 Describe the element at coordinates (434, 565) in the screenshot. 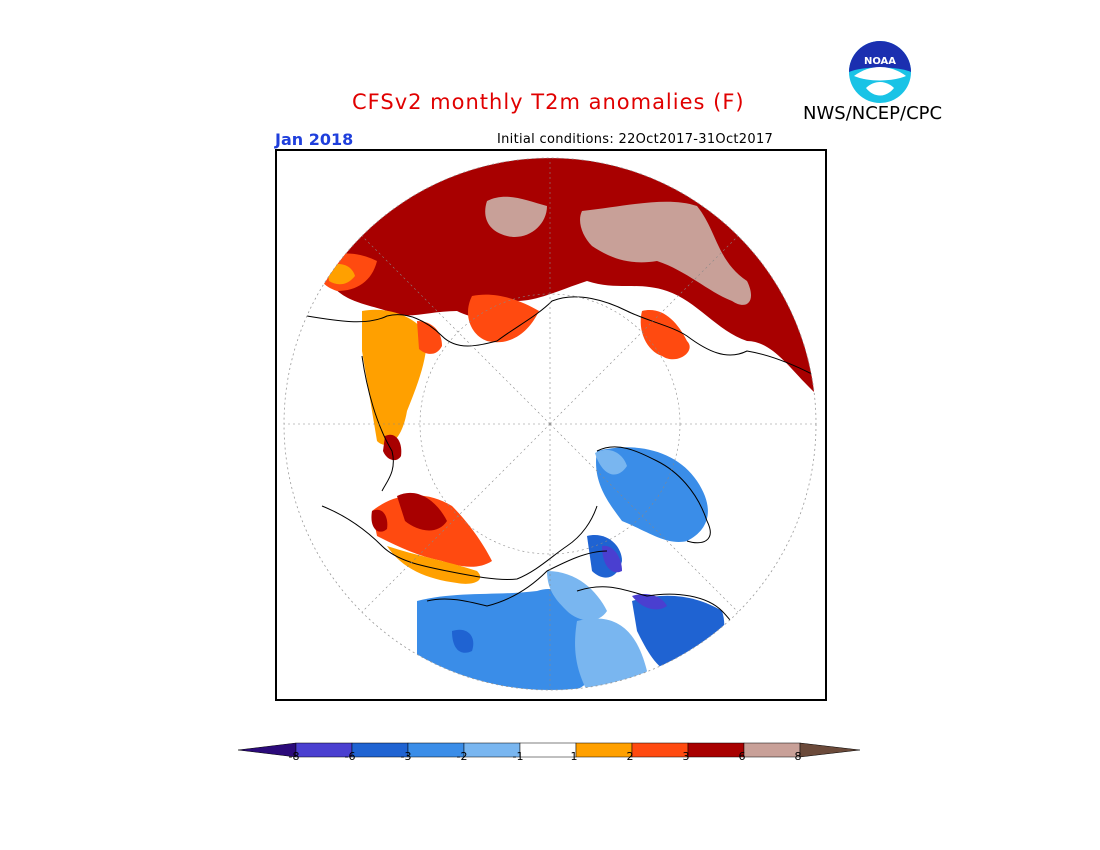

I see `warm-2-europe` at that location.